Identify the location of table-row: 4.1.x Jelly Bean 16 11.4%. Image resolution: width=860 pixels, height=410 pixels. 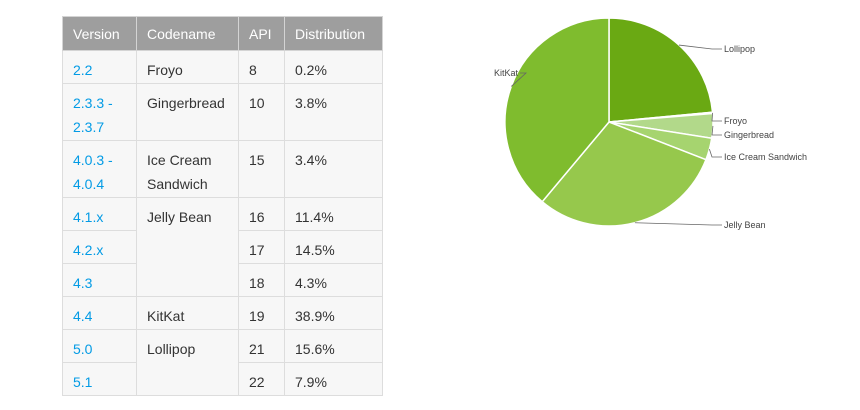
(222, 247).